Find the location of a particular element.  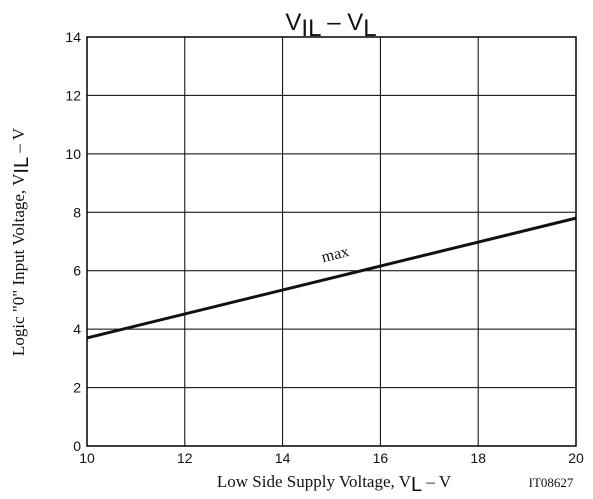

y-axis-label: Logic "0" Input Voltage, VIL – V is located at coordinates (21, 241).